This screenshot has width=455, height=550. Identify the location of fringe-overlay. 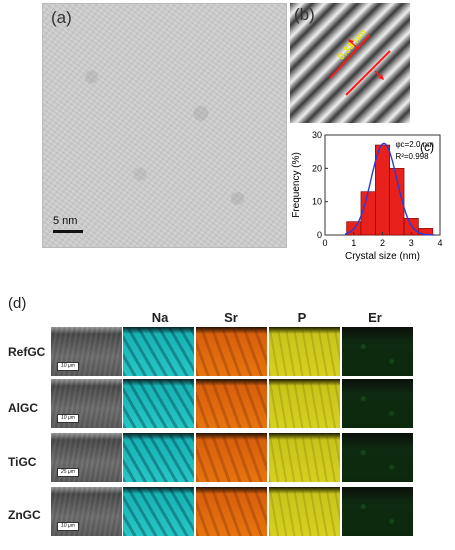
(360, 65).